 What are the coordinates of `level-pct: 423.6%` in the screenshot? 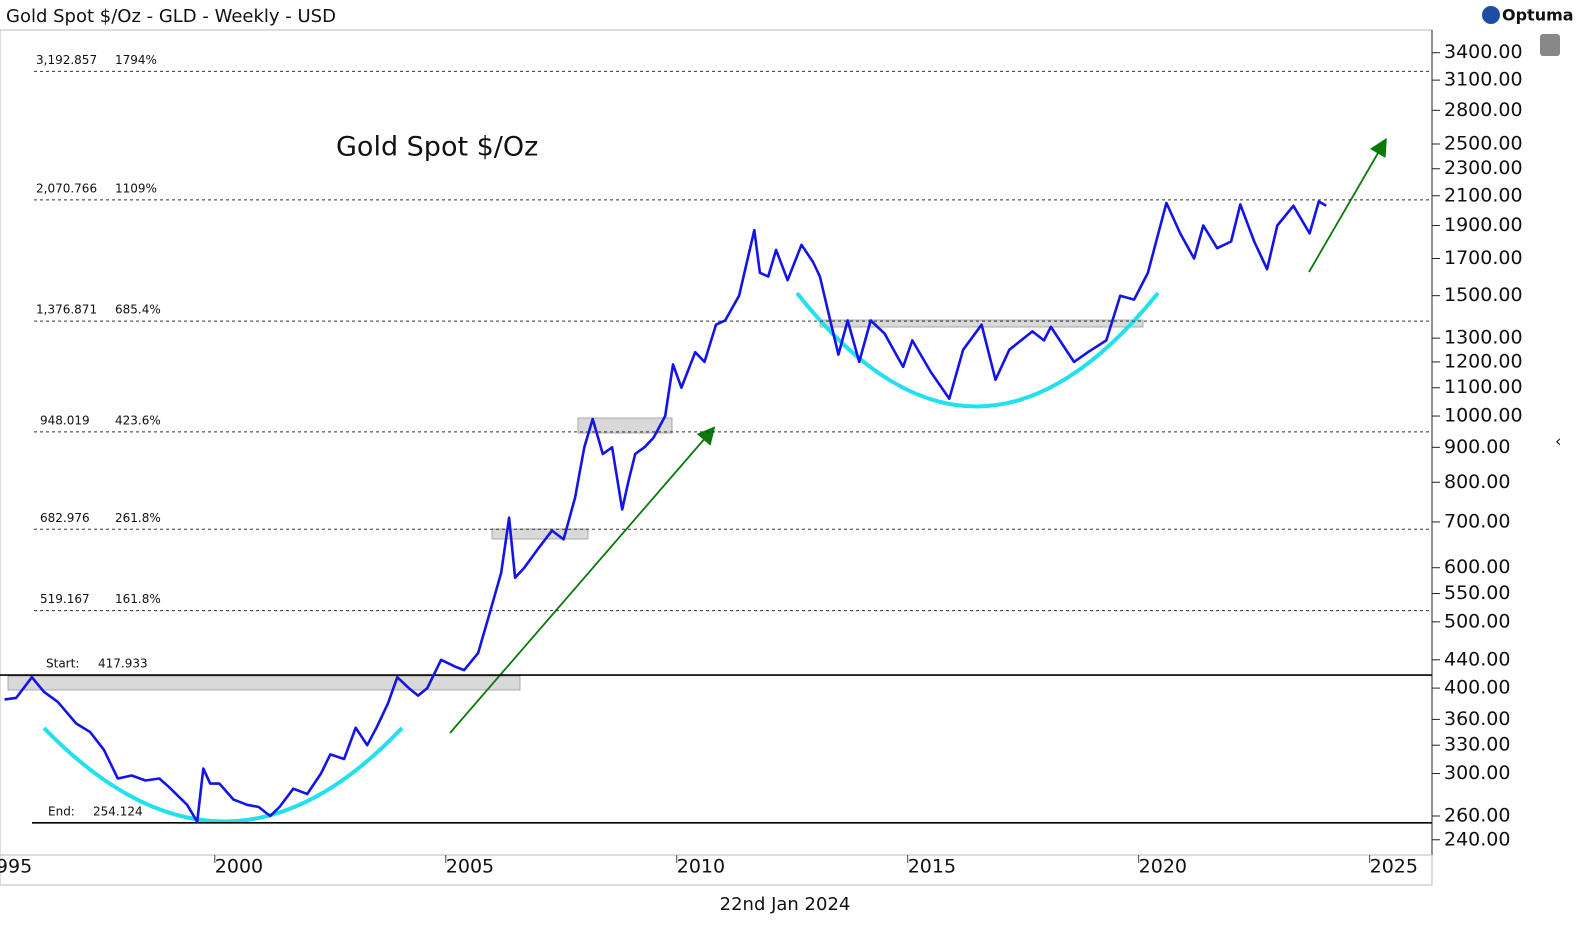 It's located at (138, 420).